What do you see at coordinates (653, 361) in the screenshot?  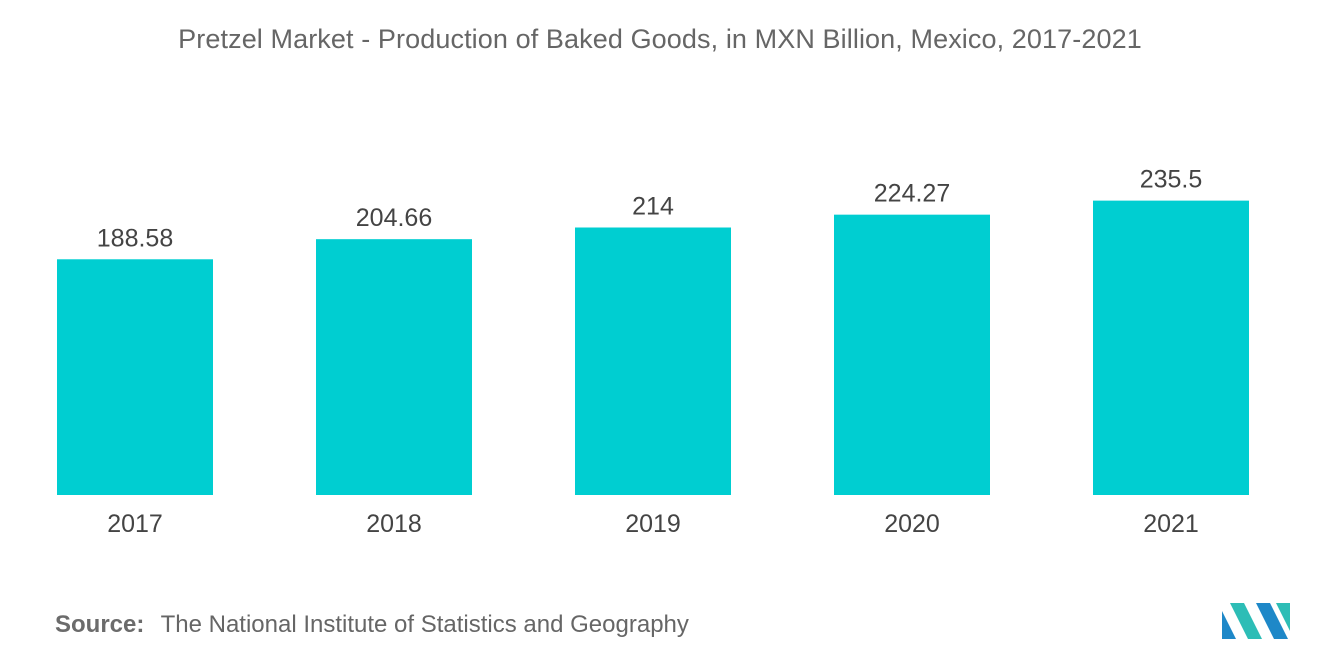 I see `bar-2019` at bounding box center [653, 361].